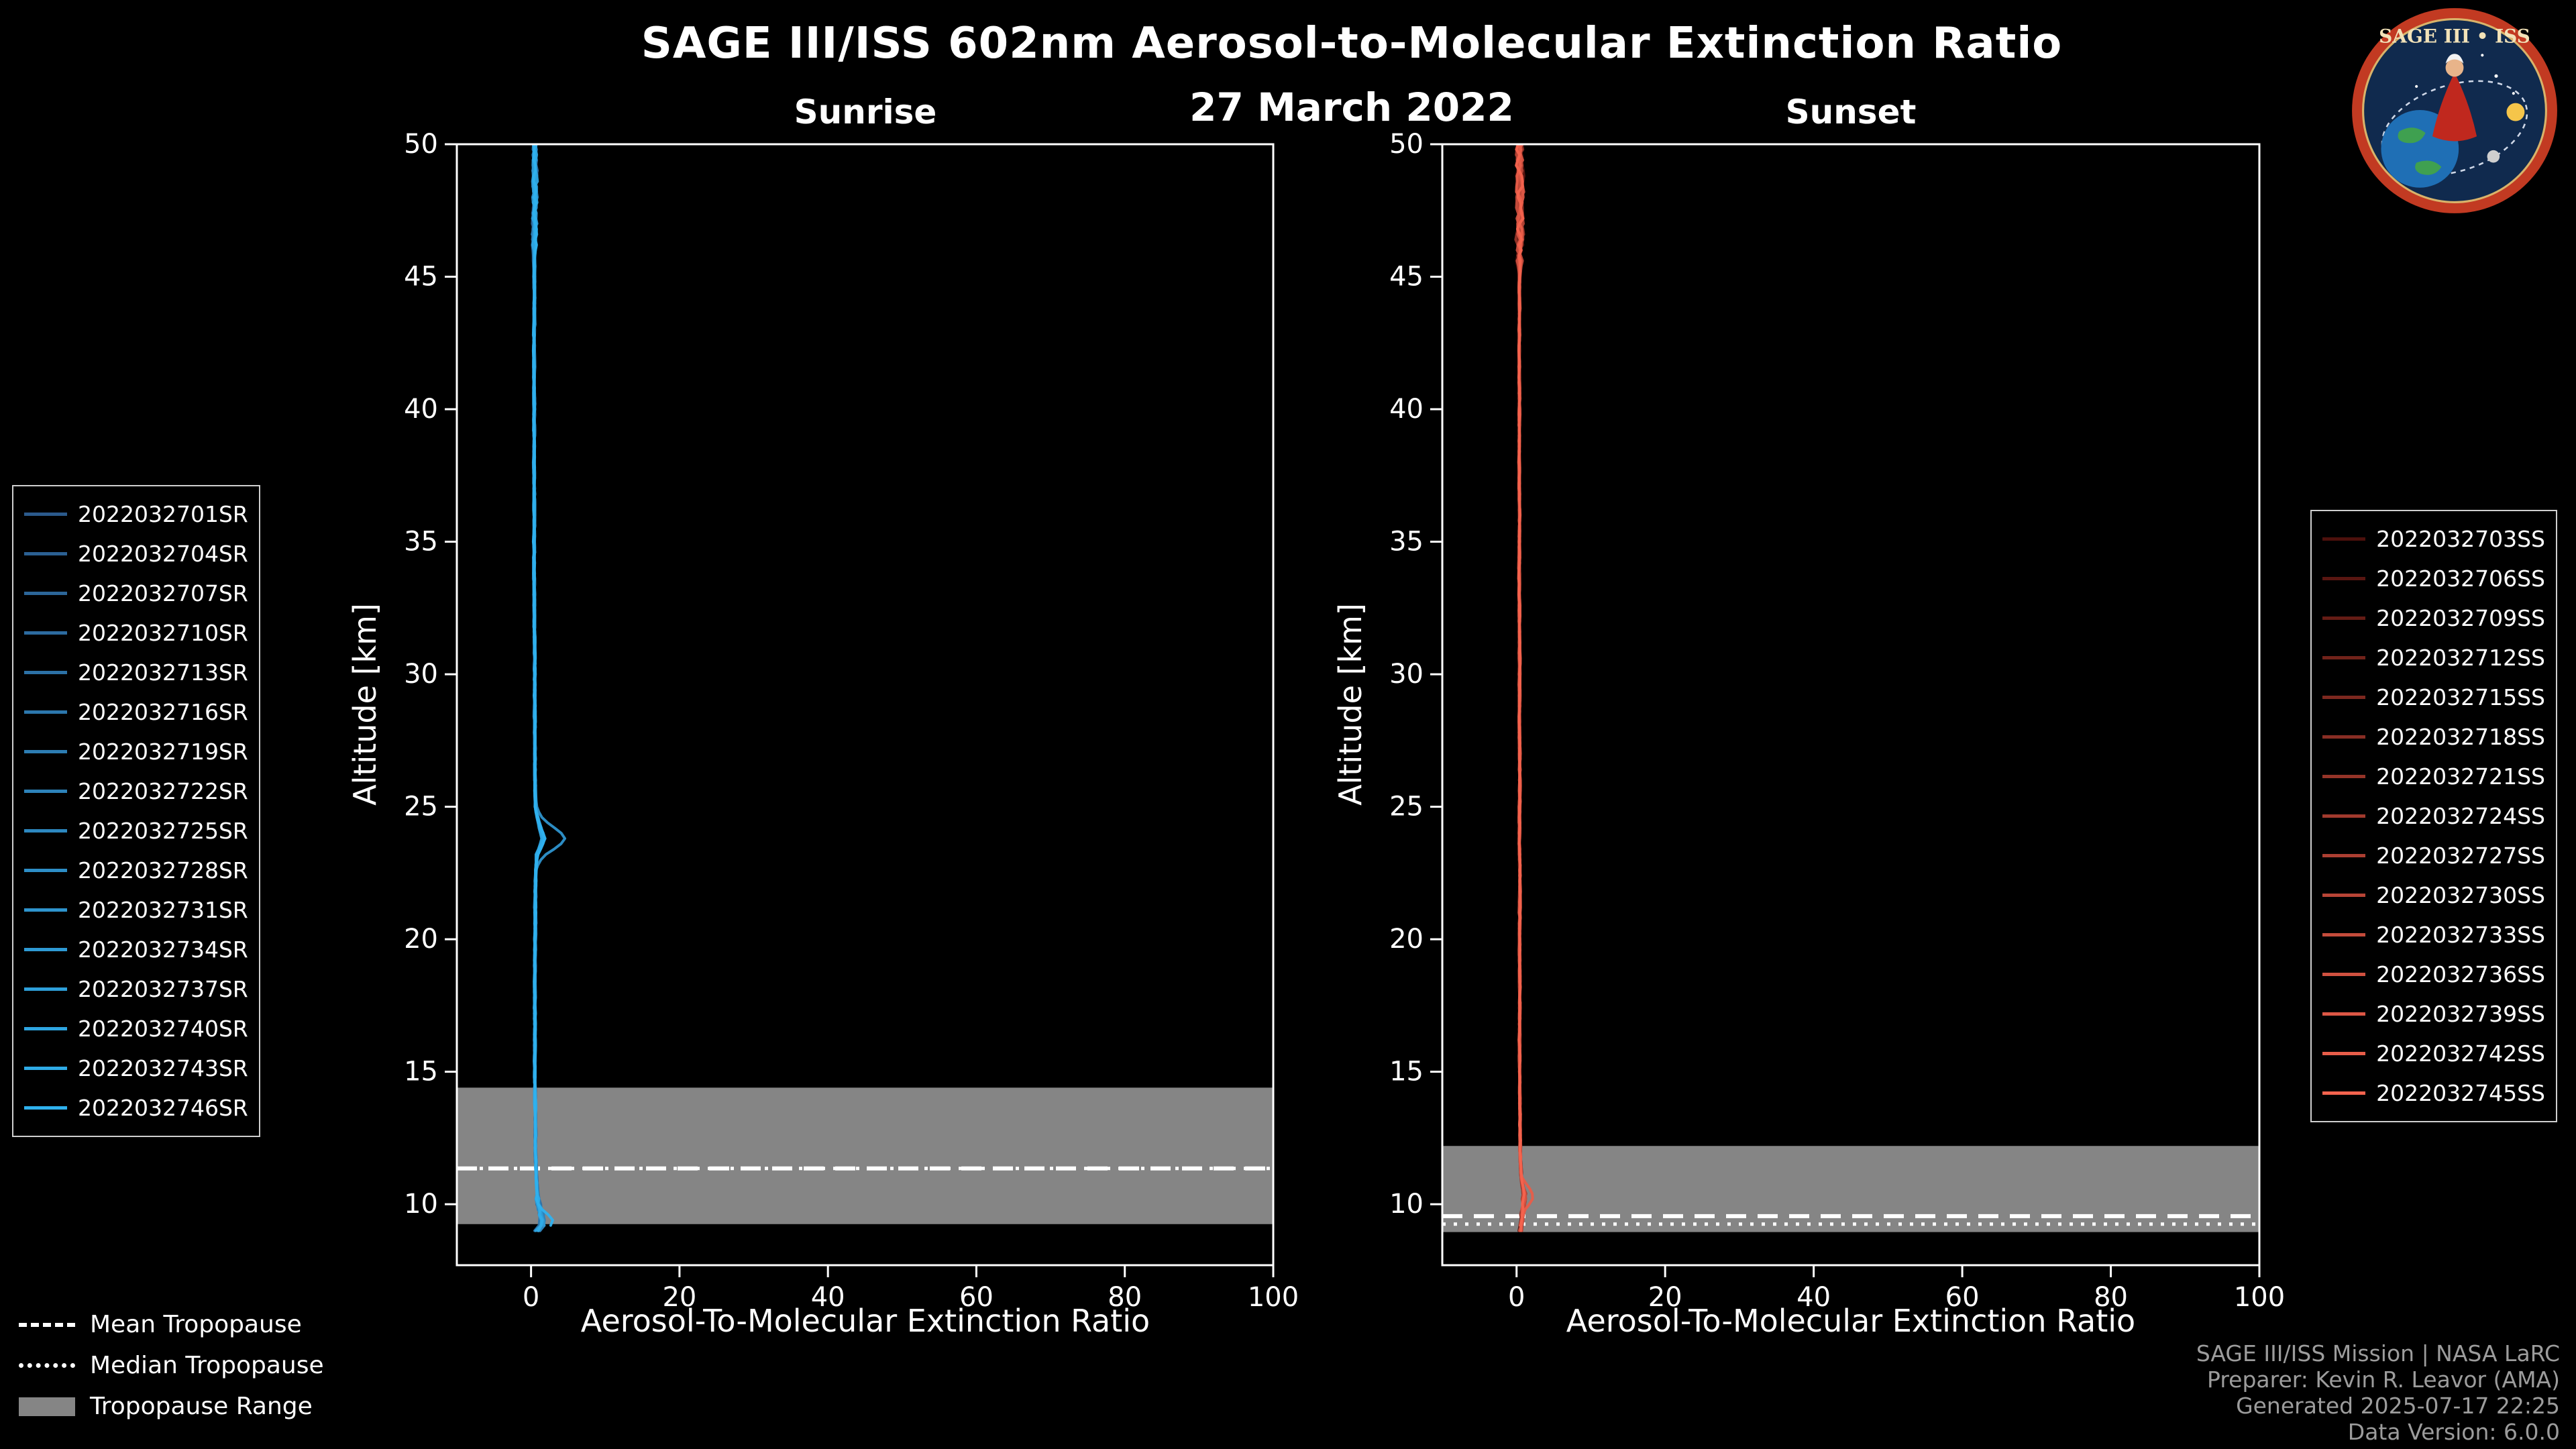 The width and height of the screenshot is (2576, 1449). What do you see at coordinates (2398, 1406) in the screenshot?
I see `footer-generated: Generated 2025-07-17 22:25` at bounding box center [2398, 1406].